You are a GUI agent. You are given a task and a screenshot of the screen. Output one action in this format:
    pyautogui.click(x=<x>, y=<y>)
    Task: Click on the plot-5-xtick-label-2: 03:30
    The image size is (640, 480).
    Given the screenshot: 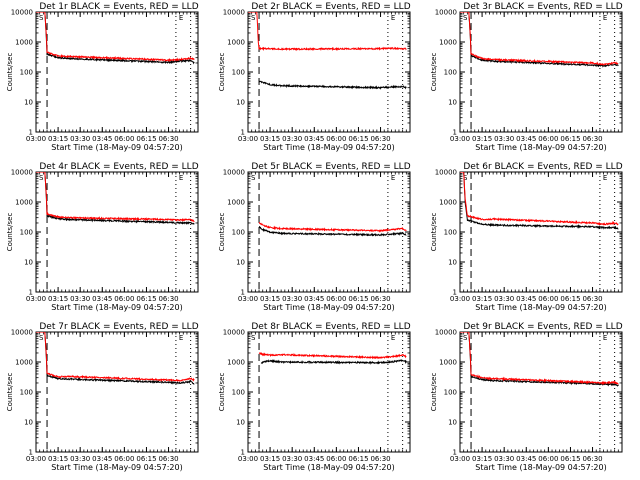 What is the action you would take?
    pyautogui.click(x=292, y=299)
    